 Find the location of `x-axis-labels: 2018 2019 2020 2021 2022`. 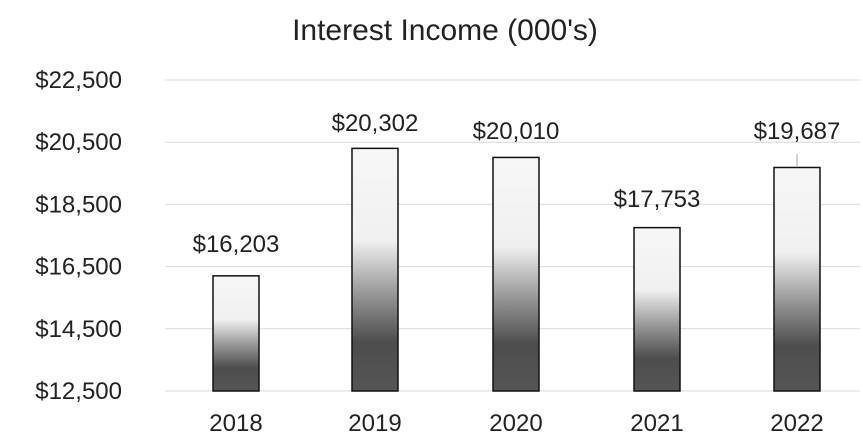

x-axis-labels: 2018 2019 2020 2021 2022 is located at coordinates (516, 423).